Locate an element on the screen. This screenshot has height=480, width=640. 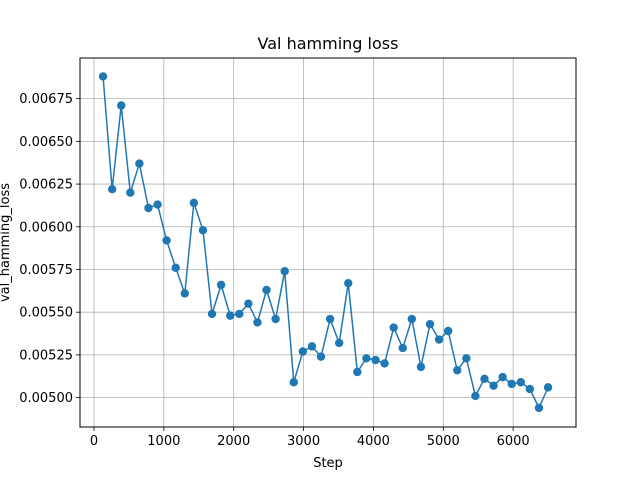
y-axis-label: val_hamming_loss is located at coordinates (6, 242).